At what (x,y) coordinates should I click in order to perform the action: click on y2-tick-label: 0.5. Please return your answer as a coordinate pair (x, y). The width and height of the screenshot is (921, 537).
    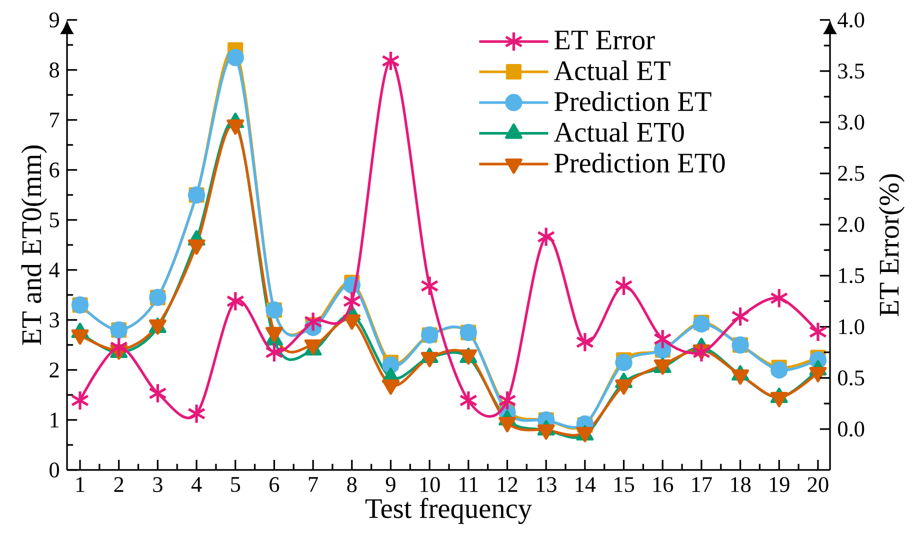
    Looking at the image, I should click on (851, 378).